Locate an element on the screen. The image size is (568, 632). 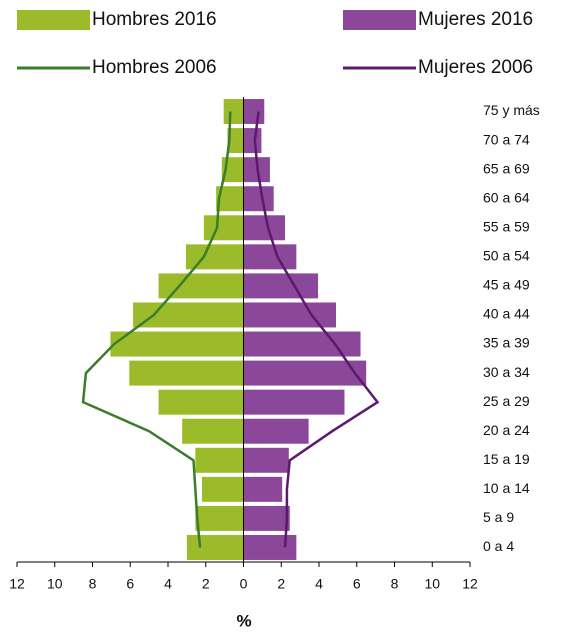
category-label: 55 a 59 is located at coordinates (506, 226).